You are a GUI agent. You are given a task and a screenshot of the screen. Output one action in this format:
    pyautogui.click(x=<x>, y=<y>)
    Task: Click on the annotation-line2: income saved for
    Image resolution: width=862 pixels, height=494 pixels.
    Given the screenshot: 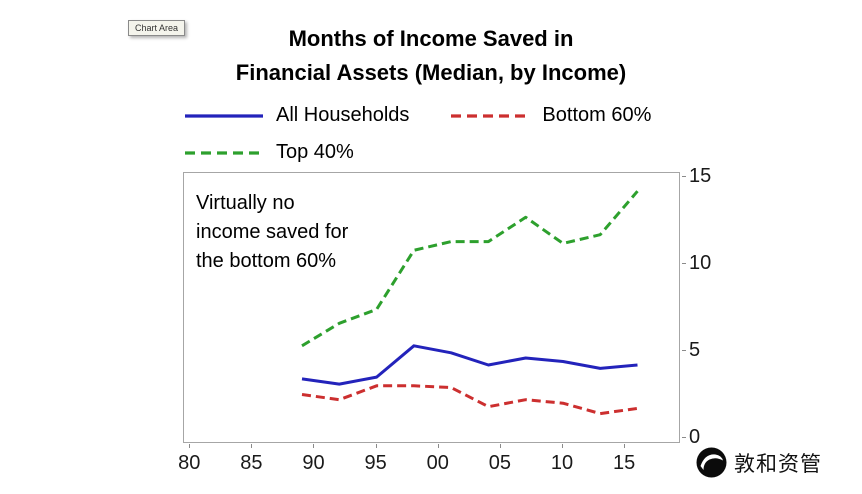 What is the action you would take?
    pyautogui.click(x=272, y=232)
    